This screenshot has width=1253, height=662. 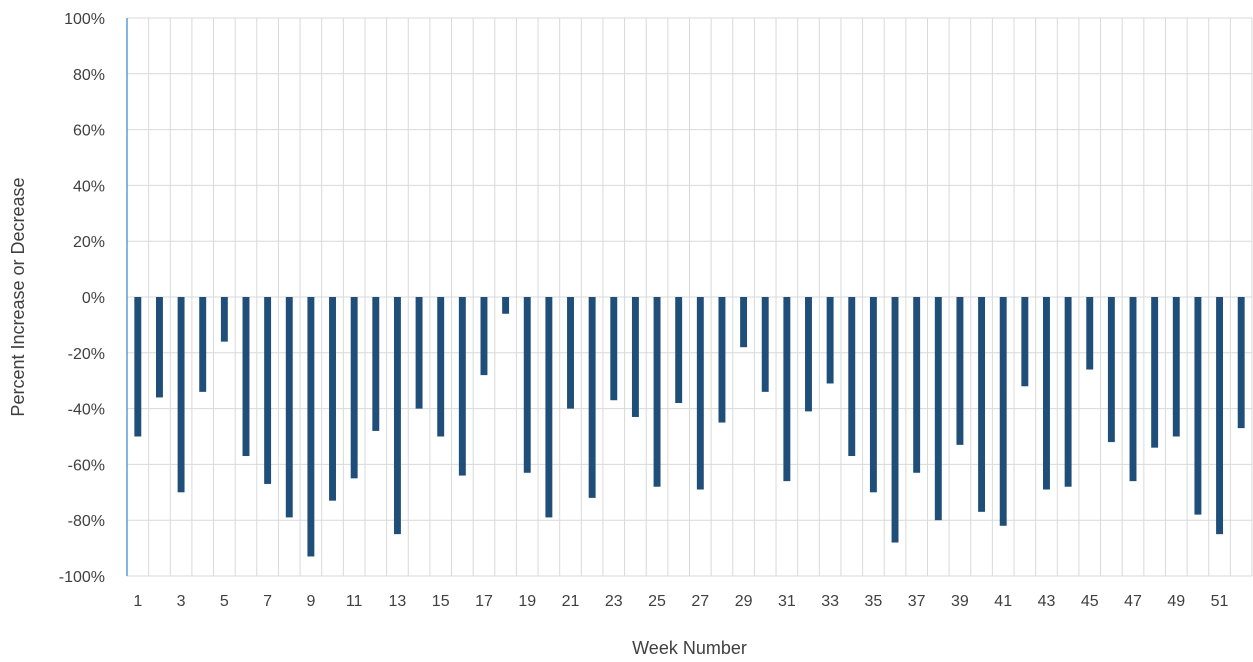 I want to click on y-tick-label: 20%, so click(x=89, y=242).